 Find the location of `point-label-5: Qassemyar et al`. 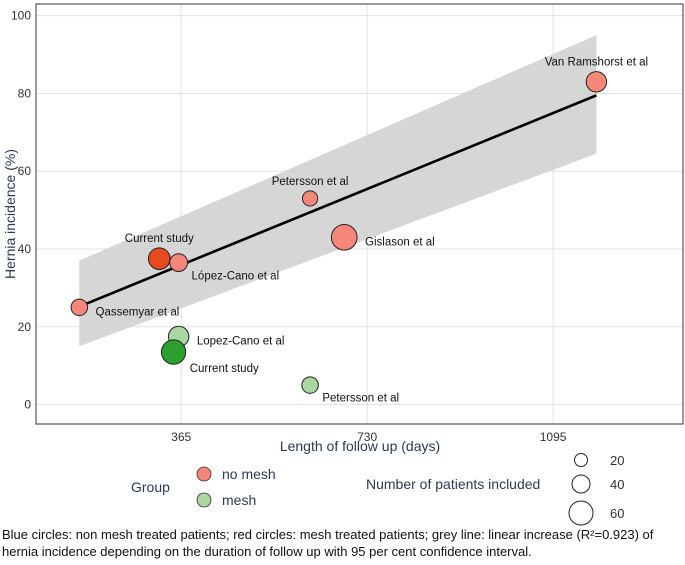

point-label-5: Qassemyar et al is located at coordinates (138, 312).